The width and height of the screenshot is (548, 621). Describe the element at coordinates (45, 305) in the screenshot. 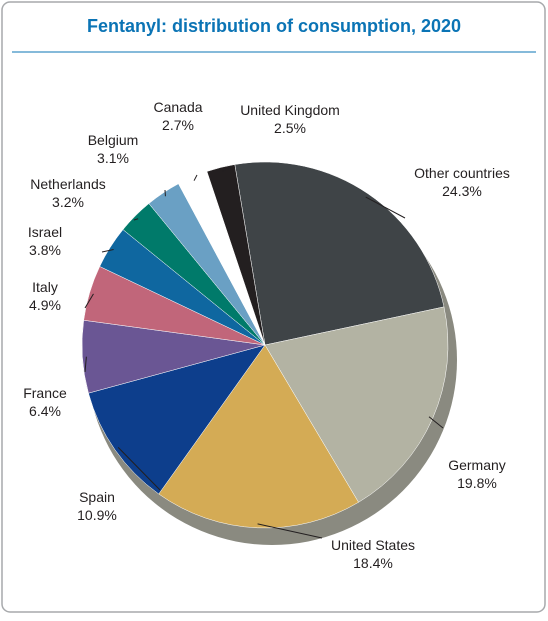

I see `slice-value: 4.9%` at that location.